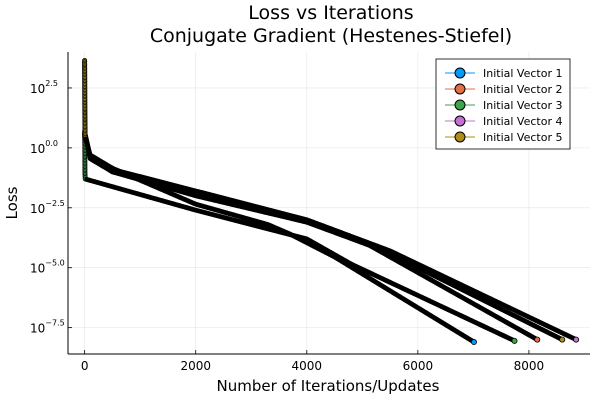  What do you see at coordinates (330, 13) in the screenshot?
I see `chart-title: Loss vs Iterations` at bounding box center [330, 13].